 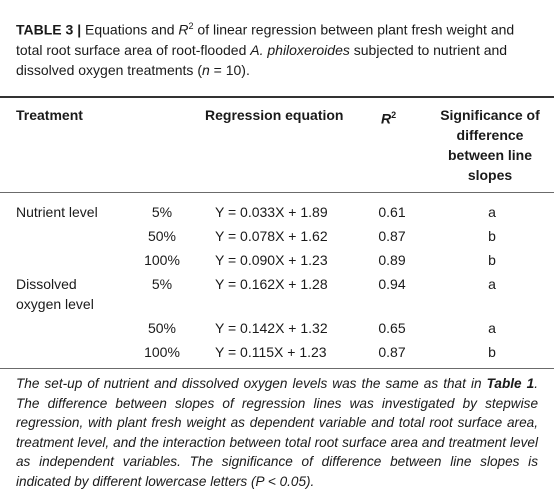 I want to click on table-label: TABLE 3 |, so click(x=49, y=29).